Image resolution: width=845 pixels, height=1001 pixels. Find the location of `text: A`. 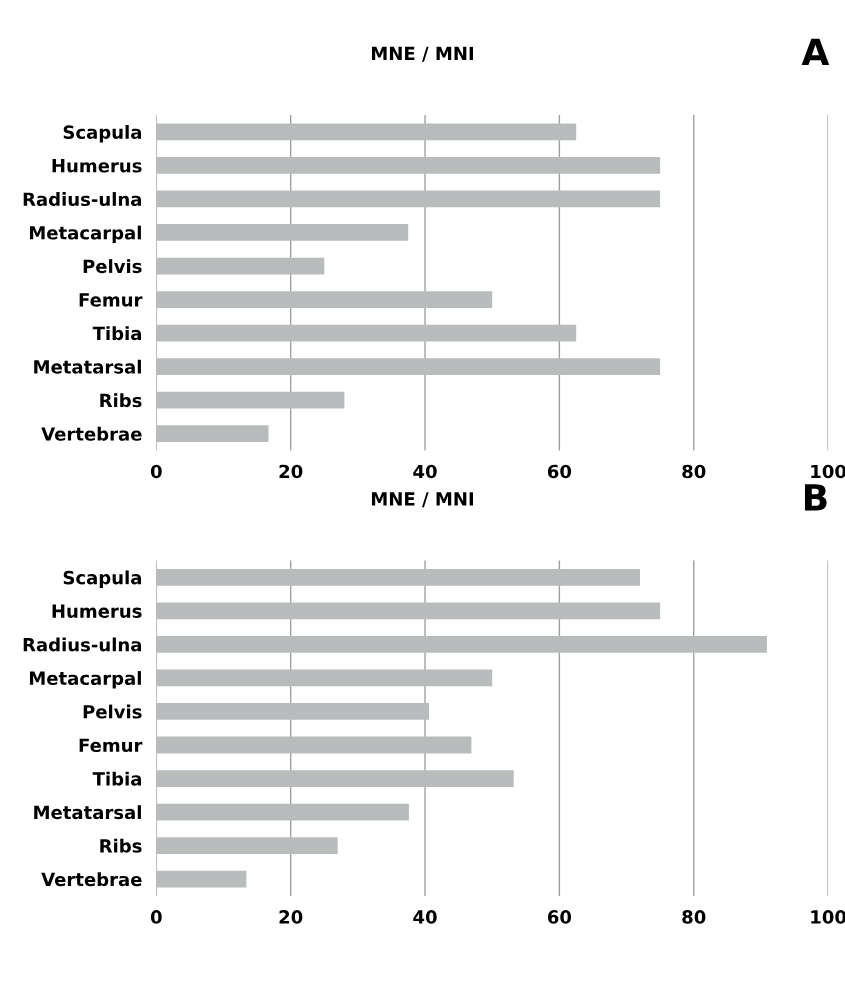

text: A is located at coordinates (815, 52).